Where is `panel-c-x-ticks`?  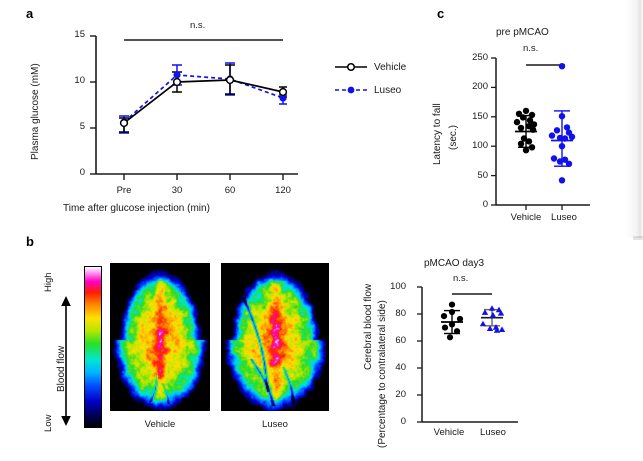 panel-c-x-ticks is located at coordinates (544, 207).